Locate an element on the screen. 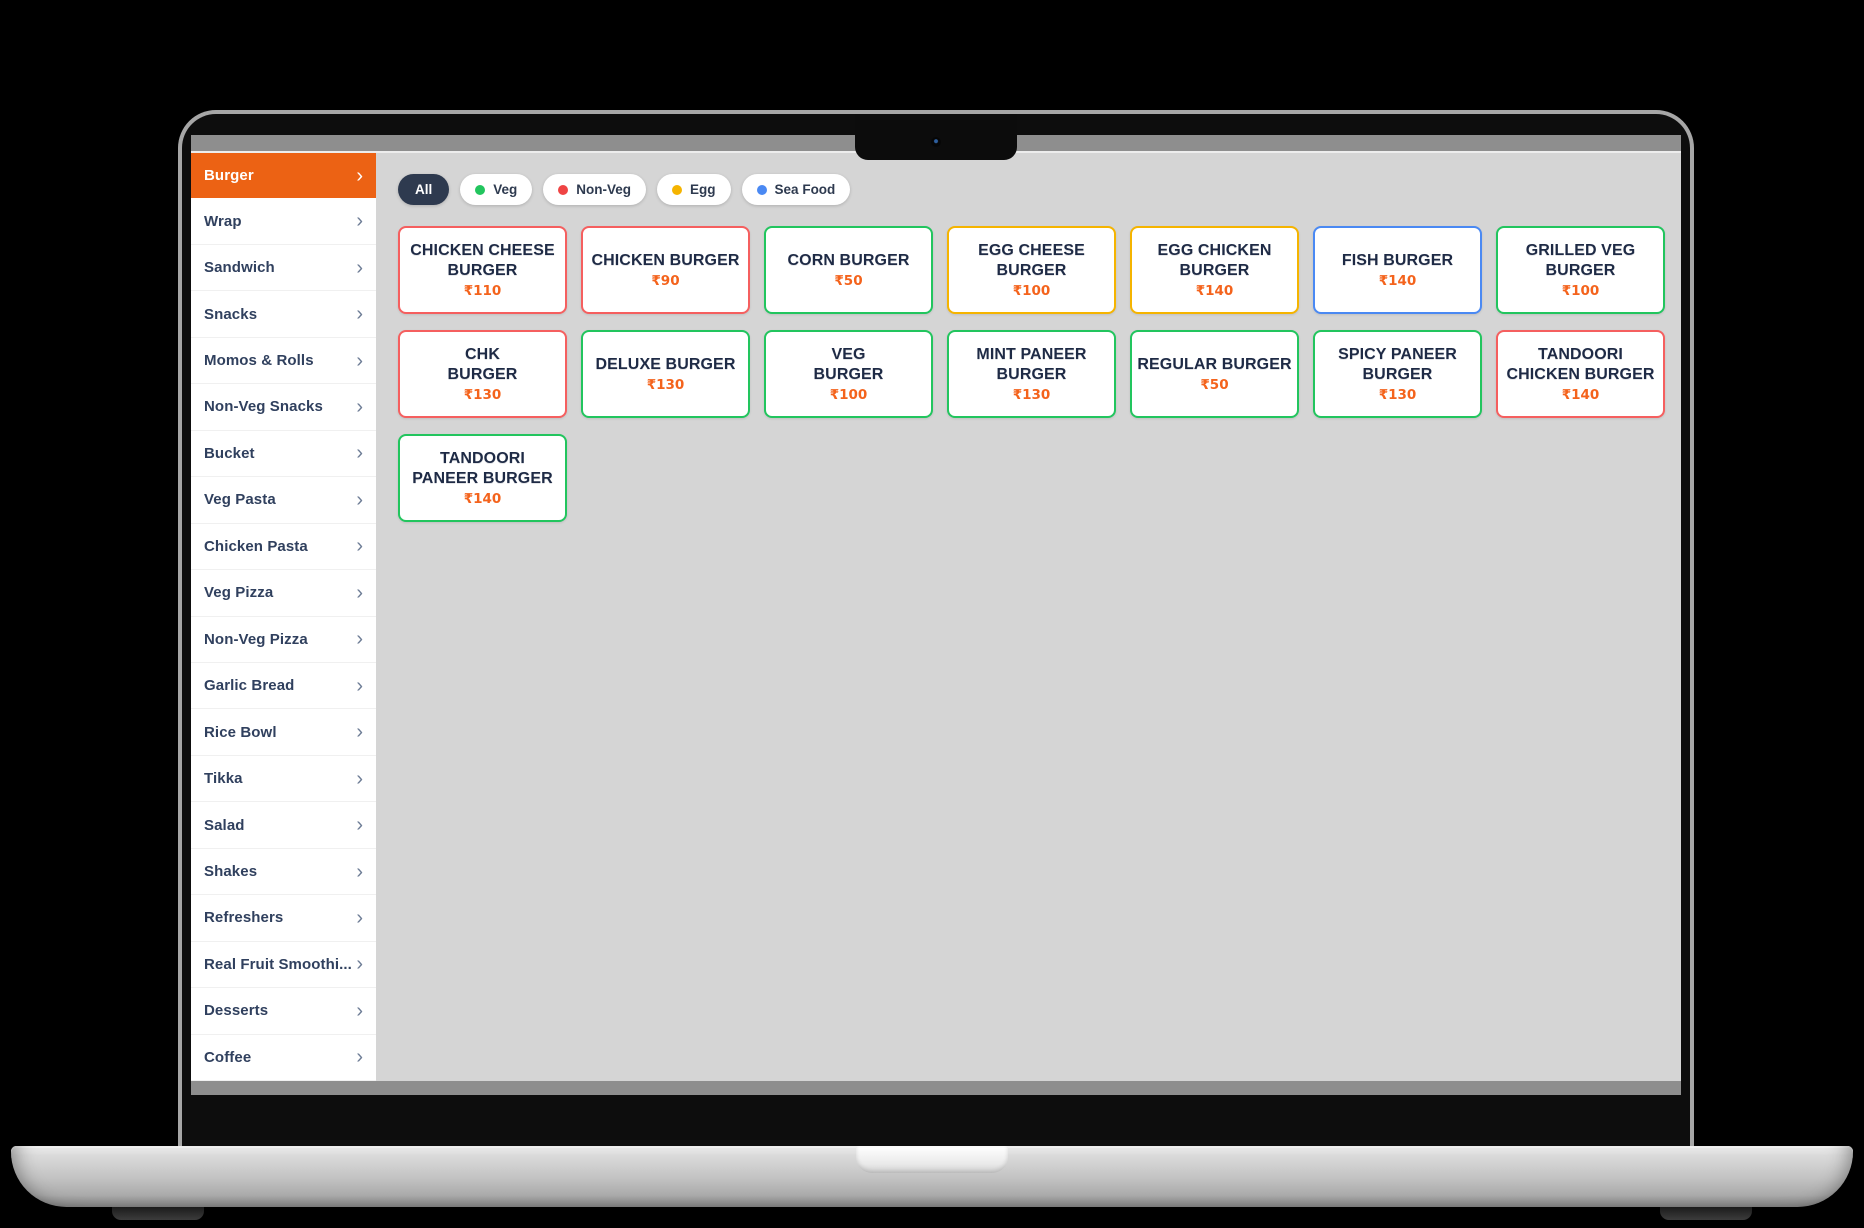  non-veg-dot-icon is located at coordinates (563, 189).